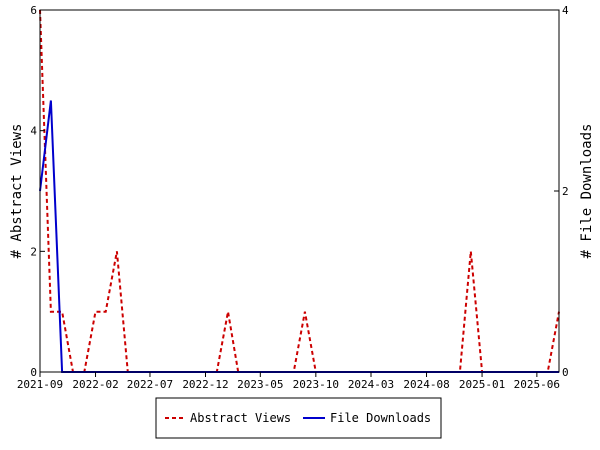  What do you see at coordinates (150, 384) in the screenshot?
I see `x-tick-label: 2022-07` at bounding box center [150, 384].